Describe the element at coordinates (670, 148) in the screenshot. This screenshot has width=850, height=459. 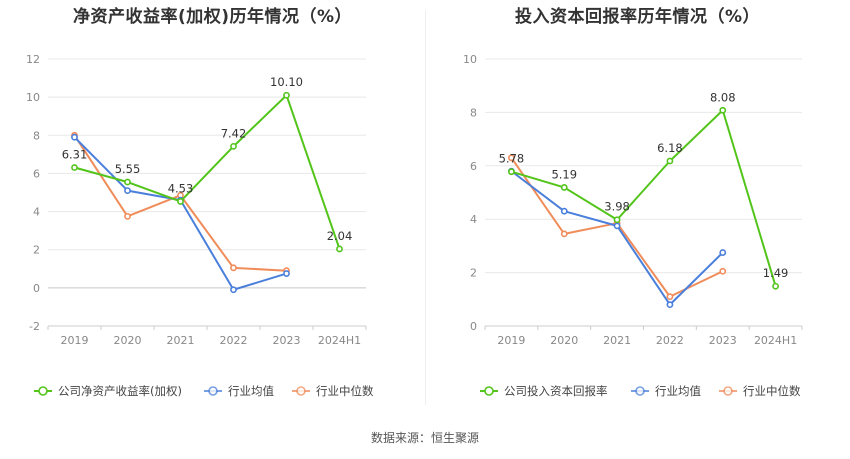
I see `roic-data-label: 6.18` at that location.